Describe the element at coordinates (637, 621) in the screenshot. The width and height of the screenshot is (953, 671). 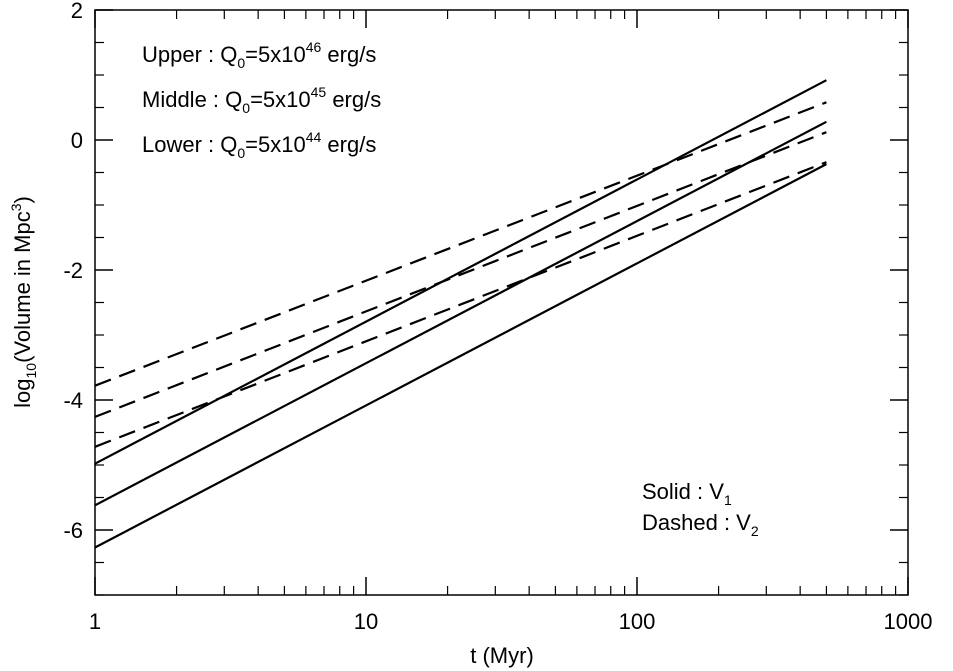
I see `x-tick-label: 100` at that location.